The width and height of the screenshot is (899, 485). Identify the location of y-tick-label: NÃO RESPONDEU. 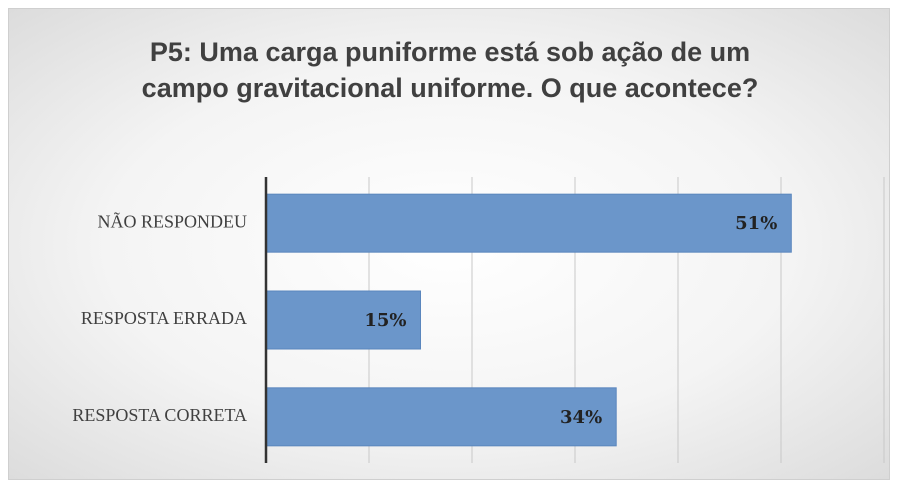
(172, 220).